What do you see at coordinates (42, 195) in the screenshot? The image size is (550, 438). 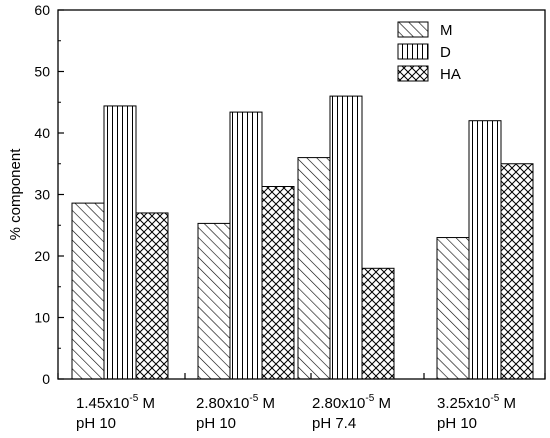 I see `y-tick-label: 30` at bounding box center [42, 195].